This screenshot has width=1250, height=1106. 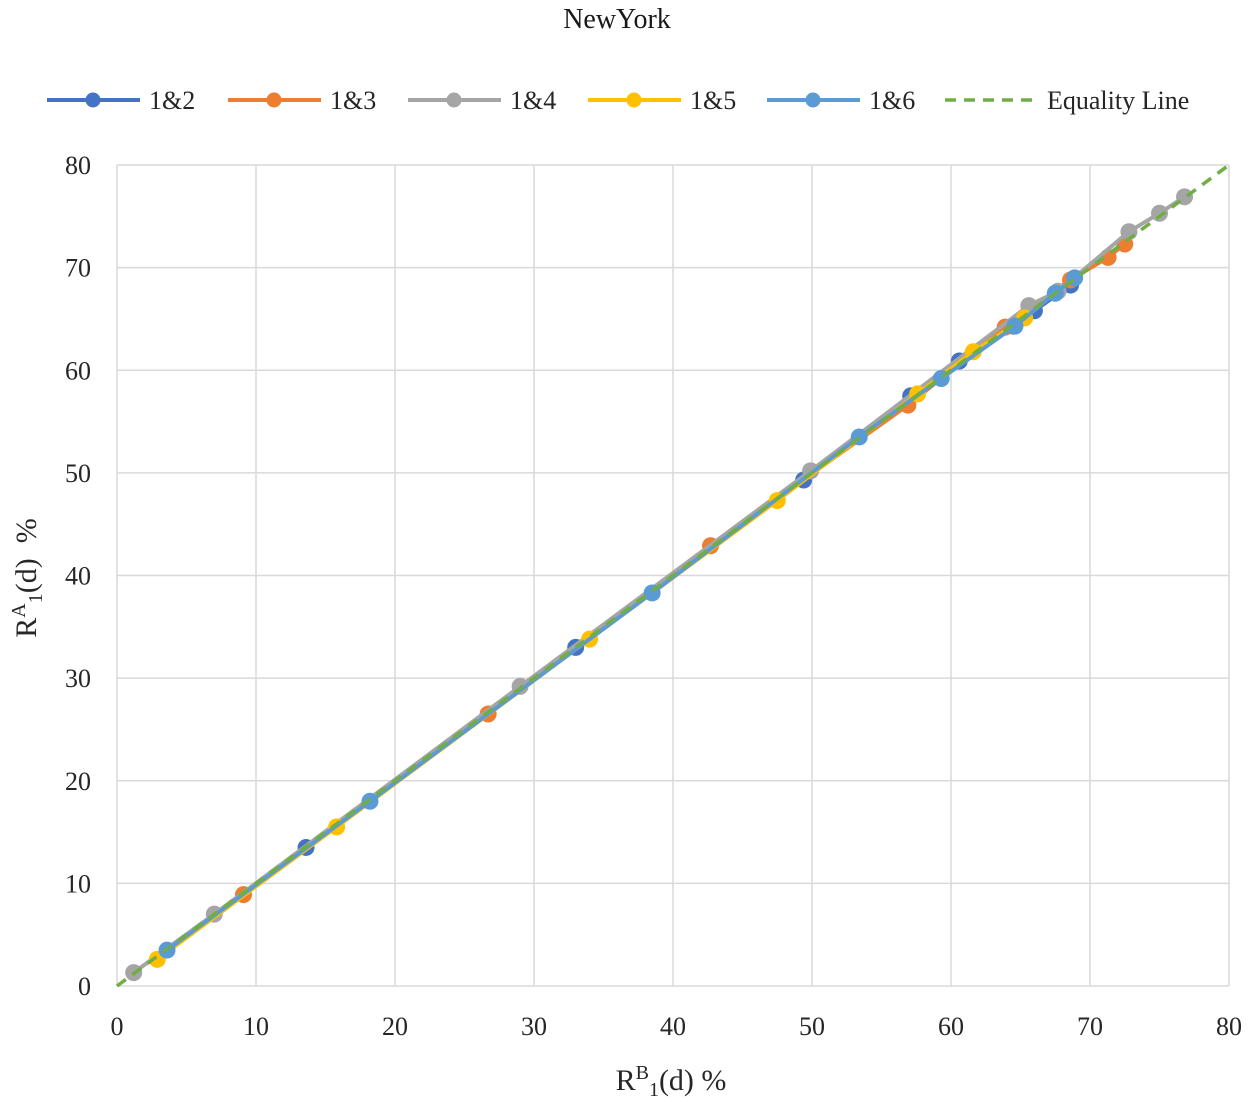 What do you see at coordinates (78, 781) in the screenshot?
I see `y-tick-label: 20` at bounding box center [78, 781].